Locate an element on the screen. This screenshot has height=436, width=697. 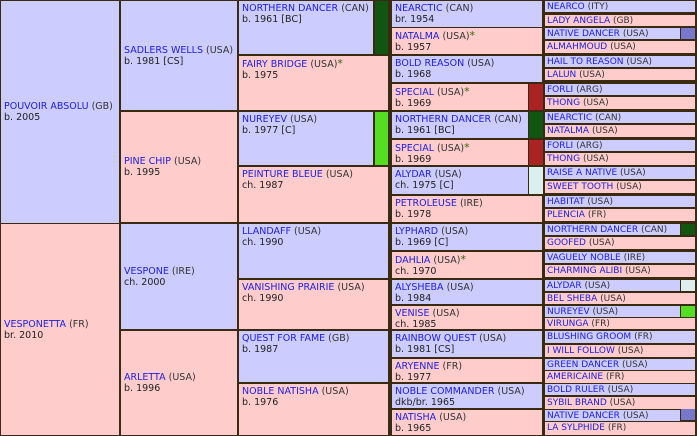
pedigree-cell-almahmoud: ALMAHMOUD (USA) is located at coordinates (620, 47).